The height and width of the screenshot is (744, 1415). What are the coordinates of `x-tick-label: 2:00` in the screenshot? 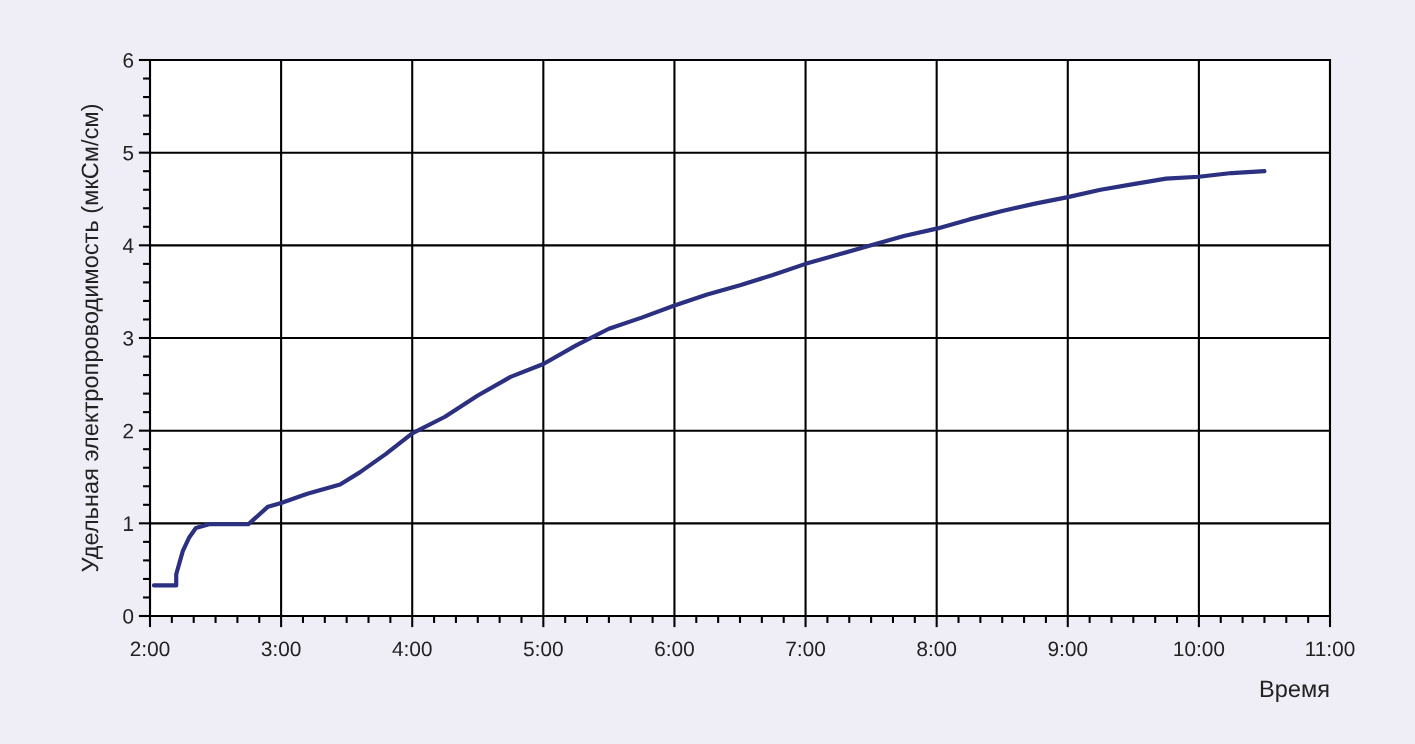 It's located at (150, 649).